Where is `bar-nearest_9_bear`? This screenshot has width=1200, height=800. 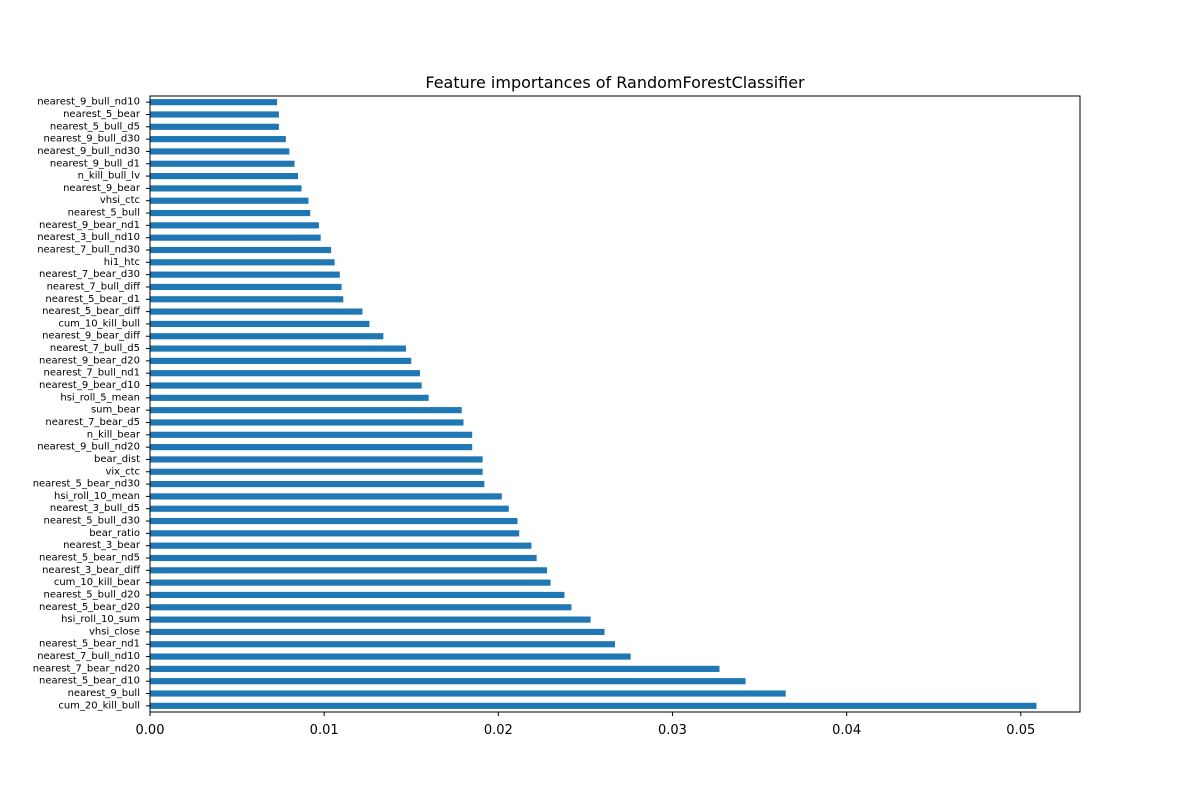
bar-nearest_9_bear is located at coordinates (226, 188).